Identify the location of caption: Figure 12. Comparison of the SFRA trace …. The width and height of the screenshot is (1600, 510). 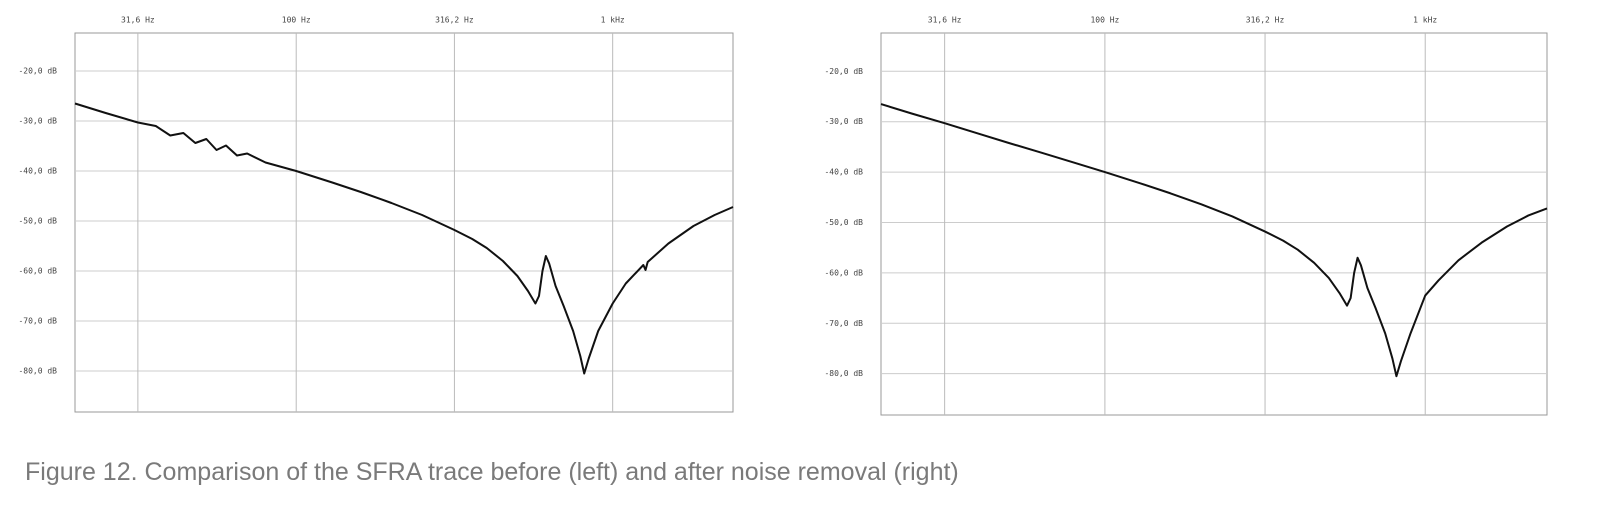
(492, 472).